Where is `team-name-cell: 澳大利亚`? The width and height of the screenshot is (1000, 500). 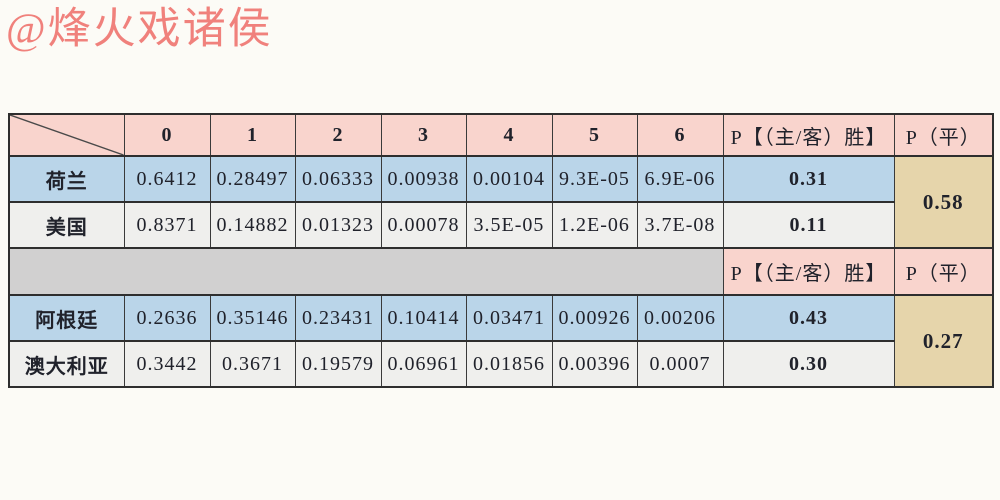
team-name-cell: 澳大利亚 is located at coordinates (66, 364).